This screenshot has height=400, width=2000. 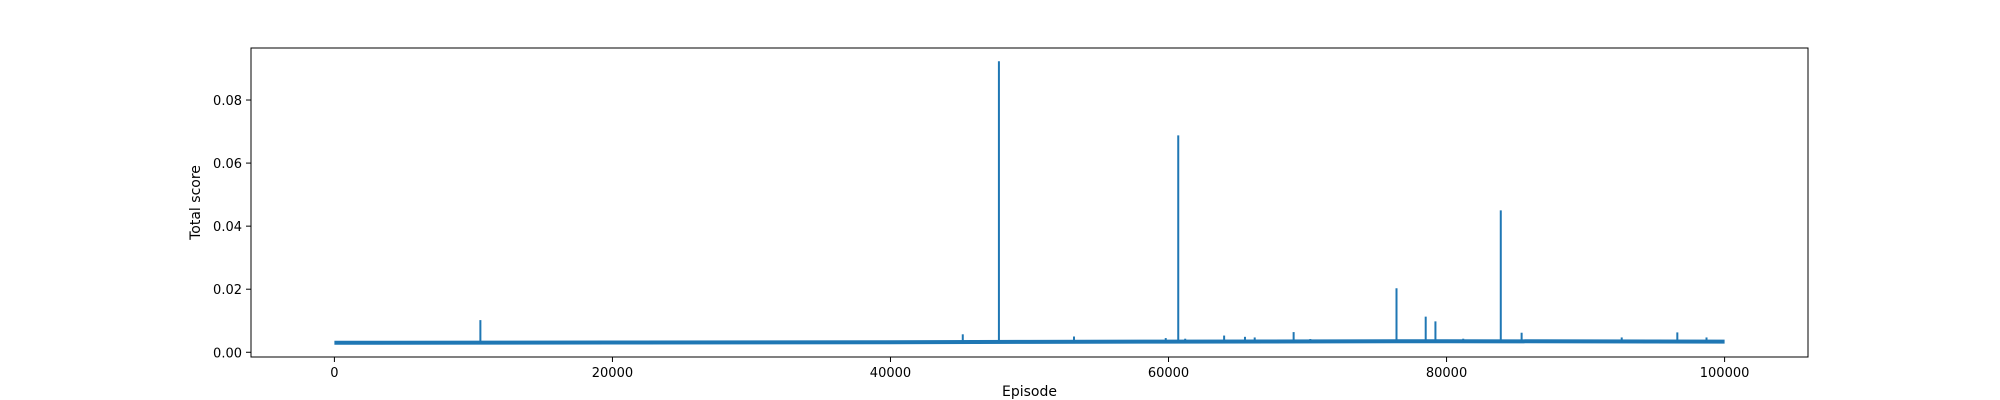 I want to click on x-axis: 0 20000 40000 60000 80000 100000, so click(x=1039, y=369).